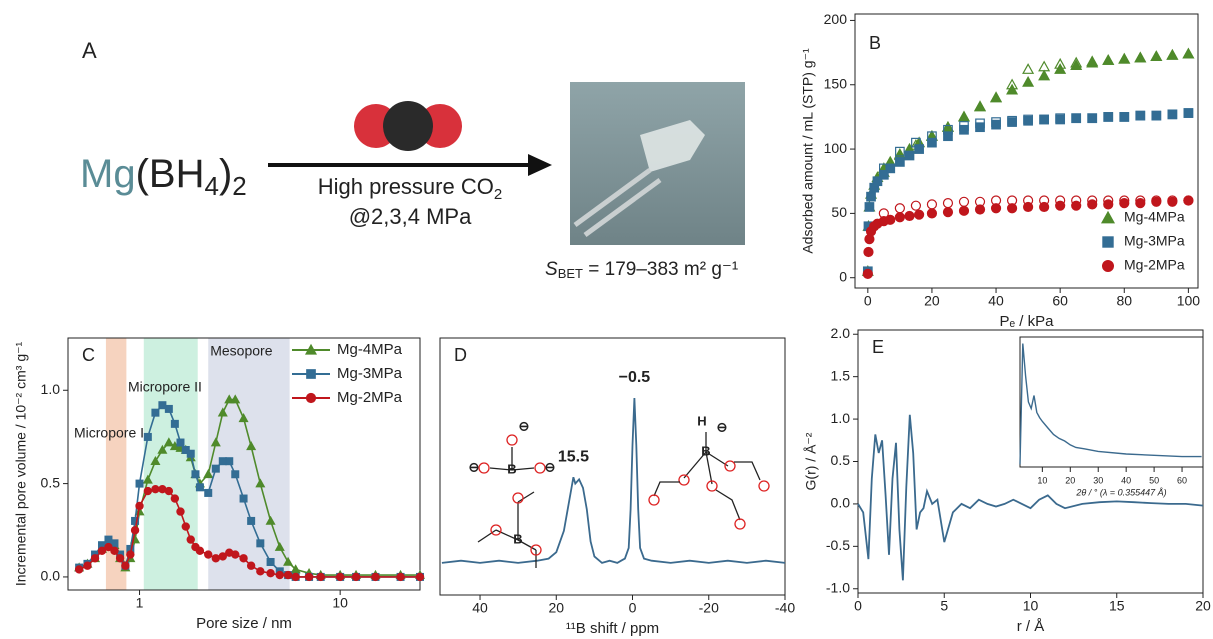 Image resolution: width=1213 pixels, height=639 pixels. What do you see at coordinates (633, 608) in the screenshot?
I see `x-tick-label: 0` at bounding box center [633, 608].